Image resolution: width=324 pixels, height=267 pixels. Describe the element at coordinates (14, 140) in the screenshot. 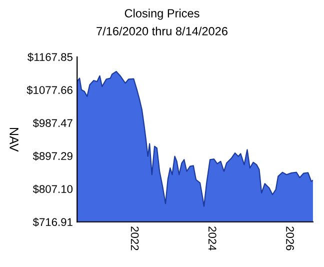

I see `y-axis-title: NAV` at that location.